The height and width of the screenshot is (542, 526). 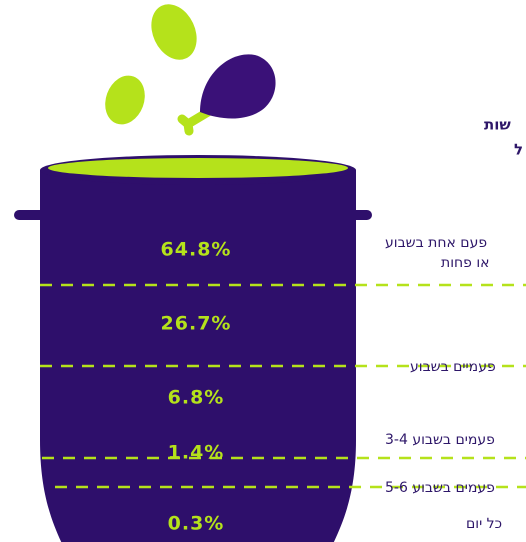 I want to click on row-label: 5-6 פעמים בשבוע, so click(x=440, y=488).